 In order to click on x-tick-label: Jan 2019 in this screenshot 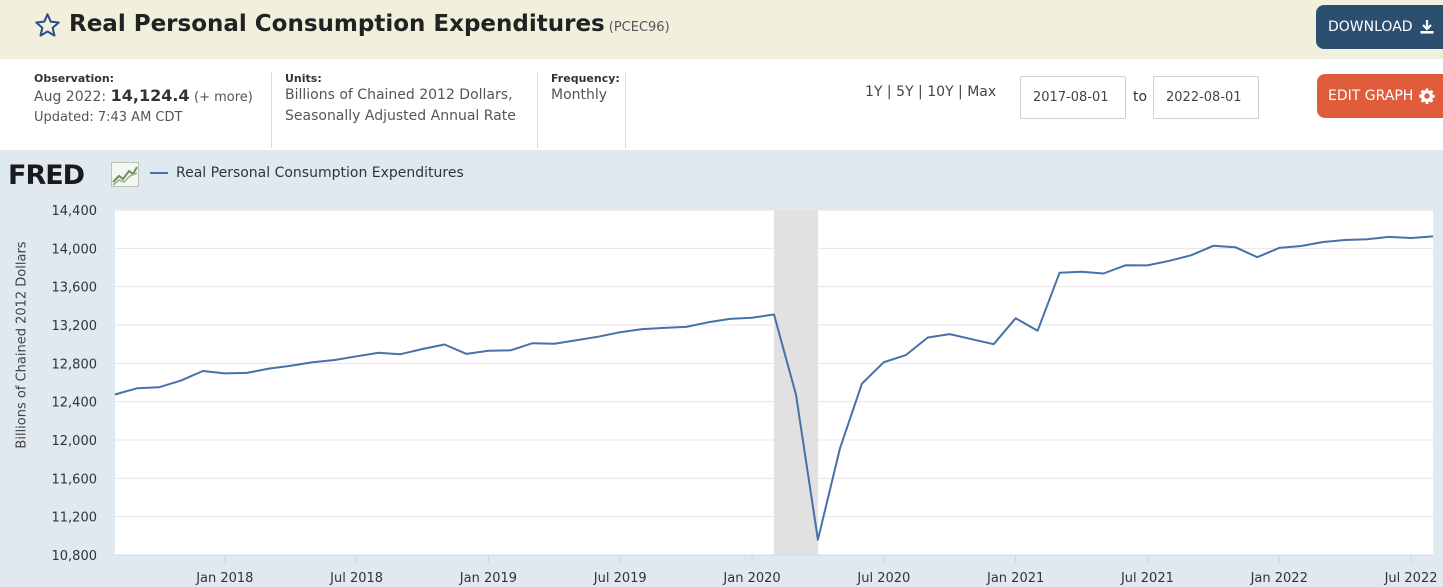, I will do `click(488, 578)`.